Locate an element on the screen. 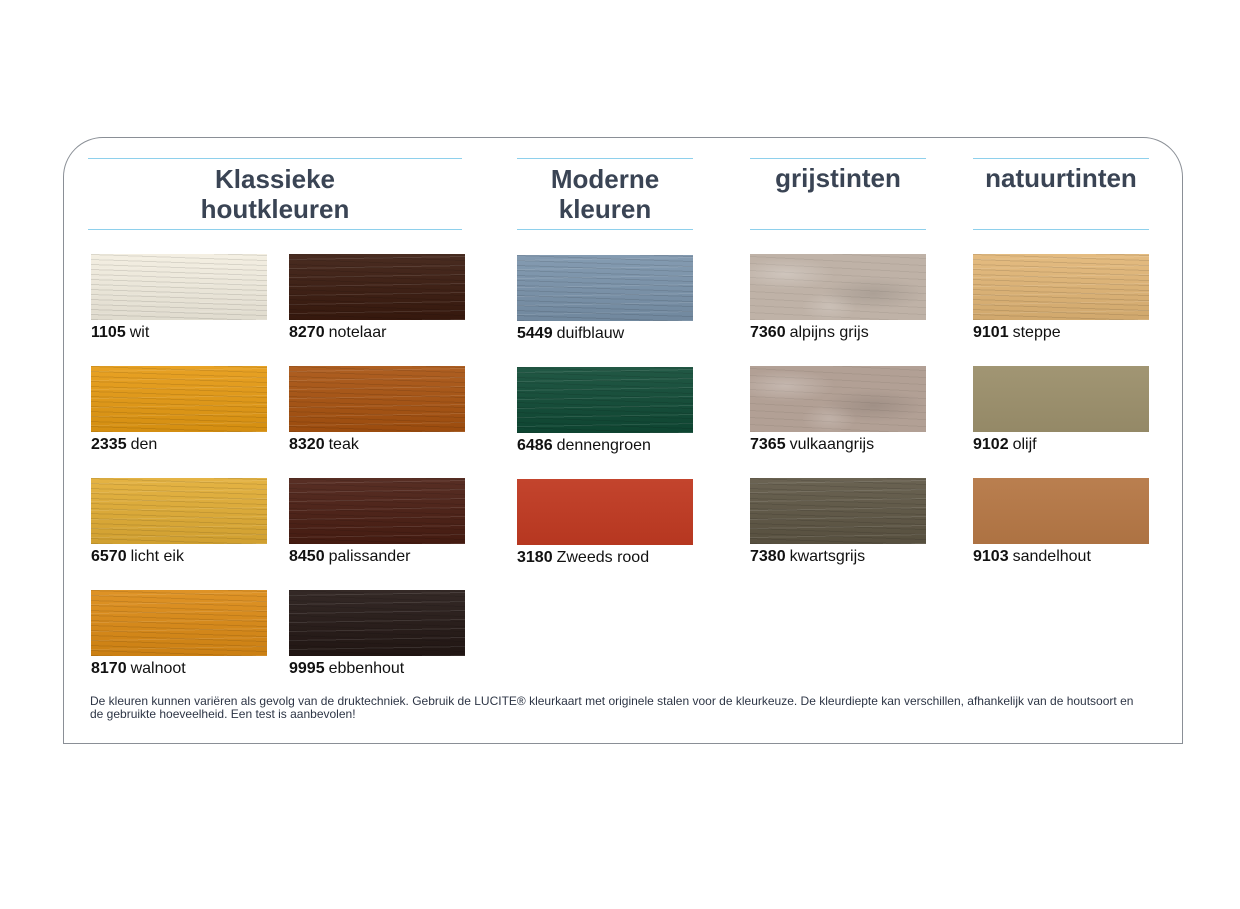 The height and width of the screenshot is (909, 1240). swatch-name: ebbenhout is located at coordinates (366, 668).